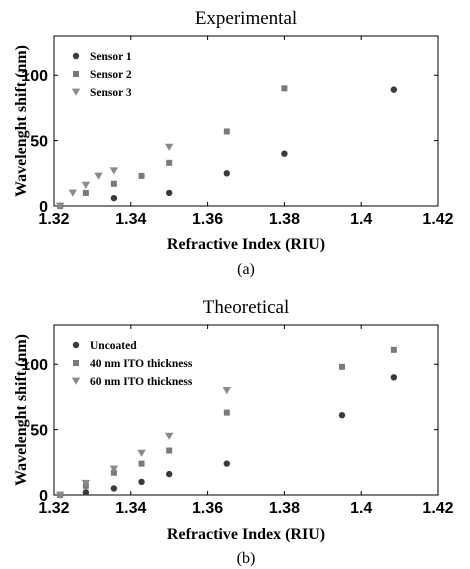  What do you see at coordinates (246, 558) in the screenshot?
I see `panel-label-b: (b)` at bounding box center [246, 558].